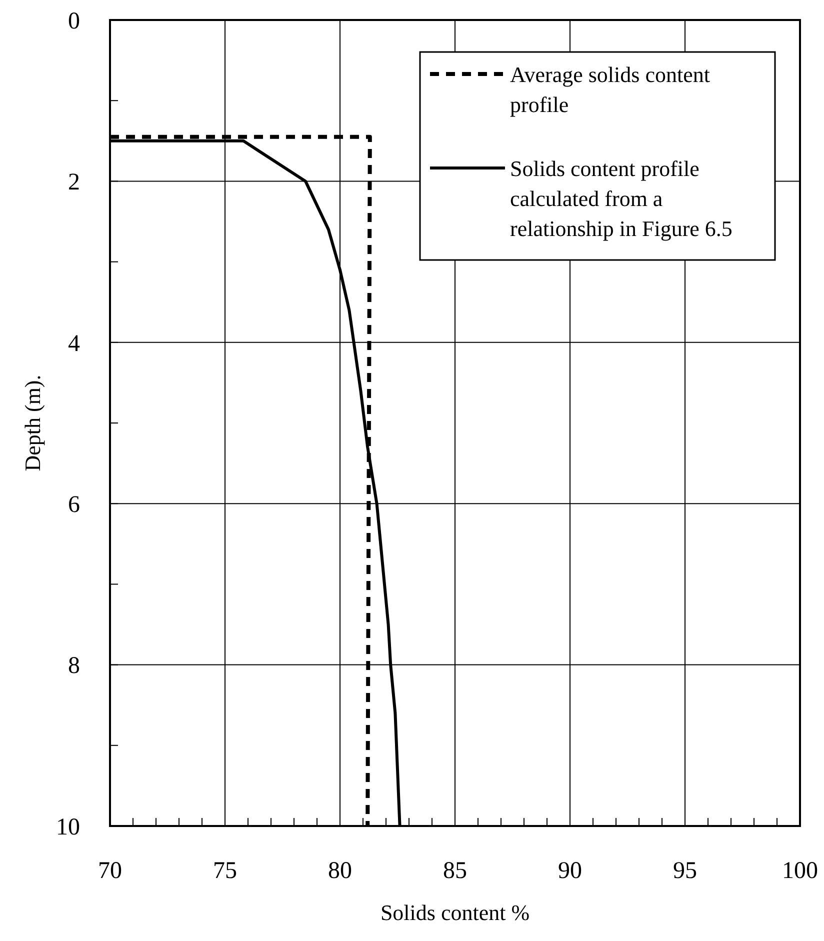 This screenshot has width=824, height=941. Describe the element at coordinates (74, 21) in the screenshot. I see `y-tick-label: 0` at that location.